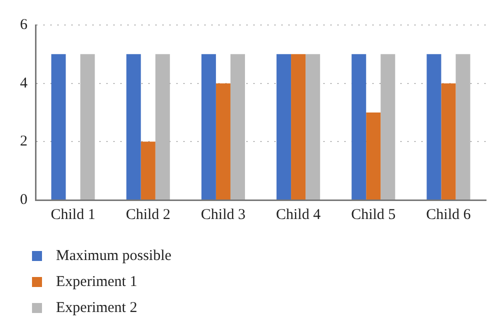  I want to click on y-tick-label: 2, so click(24, 142).